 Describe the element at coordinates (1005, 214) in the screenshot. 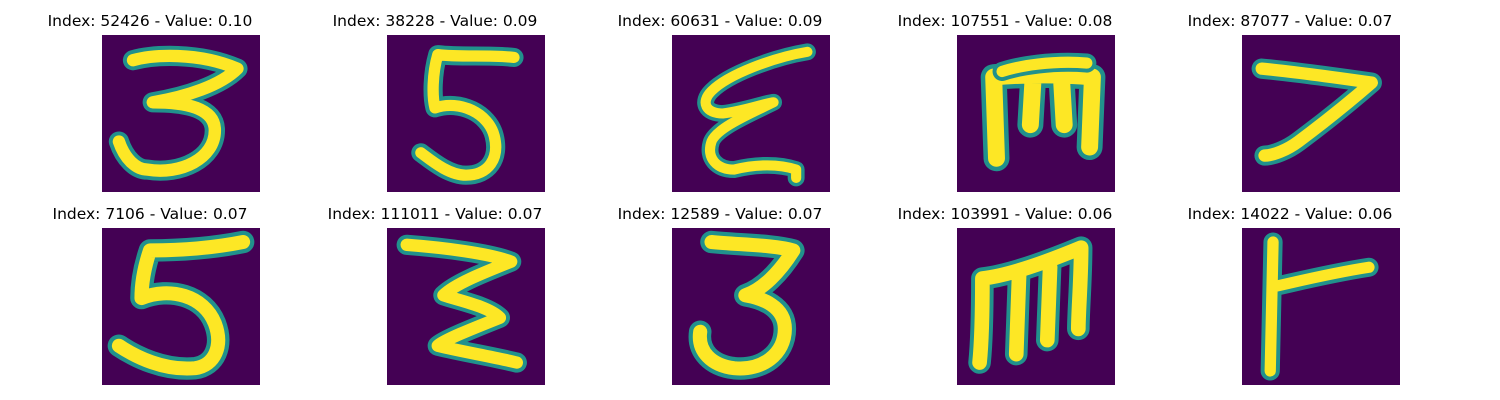

I see `panel-title: Index: 103991 - Value: 0.06` at that location.